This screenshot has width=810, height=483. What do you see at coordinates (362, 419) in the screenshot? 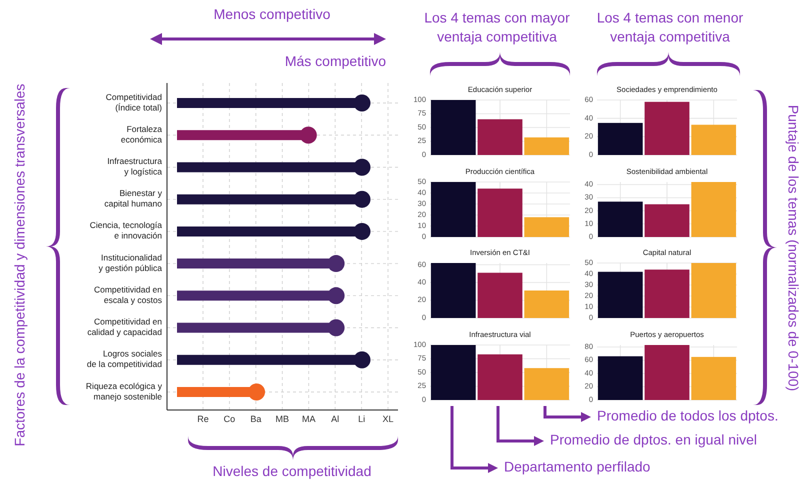
I see `text: Li` at bounding box center [362, 419].